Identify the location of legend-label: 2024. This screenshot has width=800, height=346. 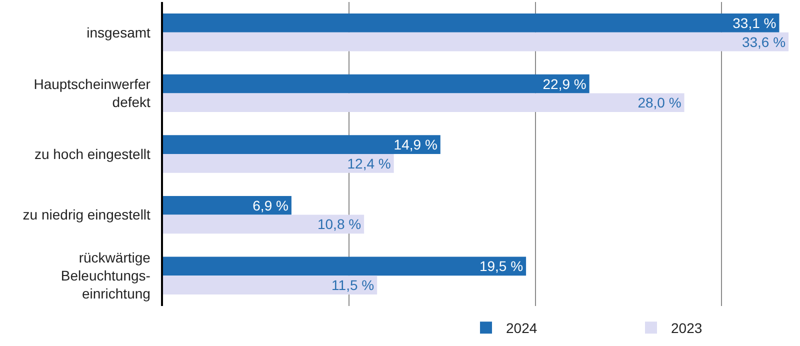
(522, 328).